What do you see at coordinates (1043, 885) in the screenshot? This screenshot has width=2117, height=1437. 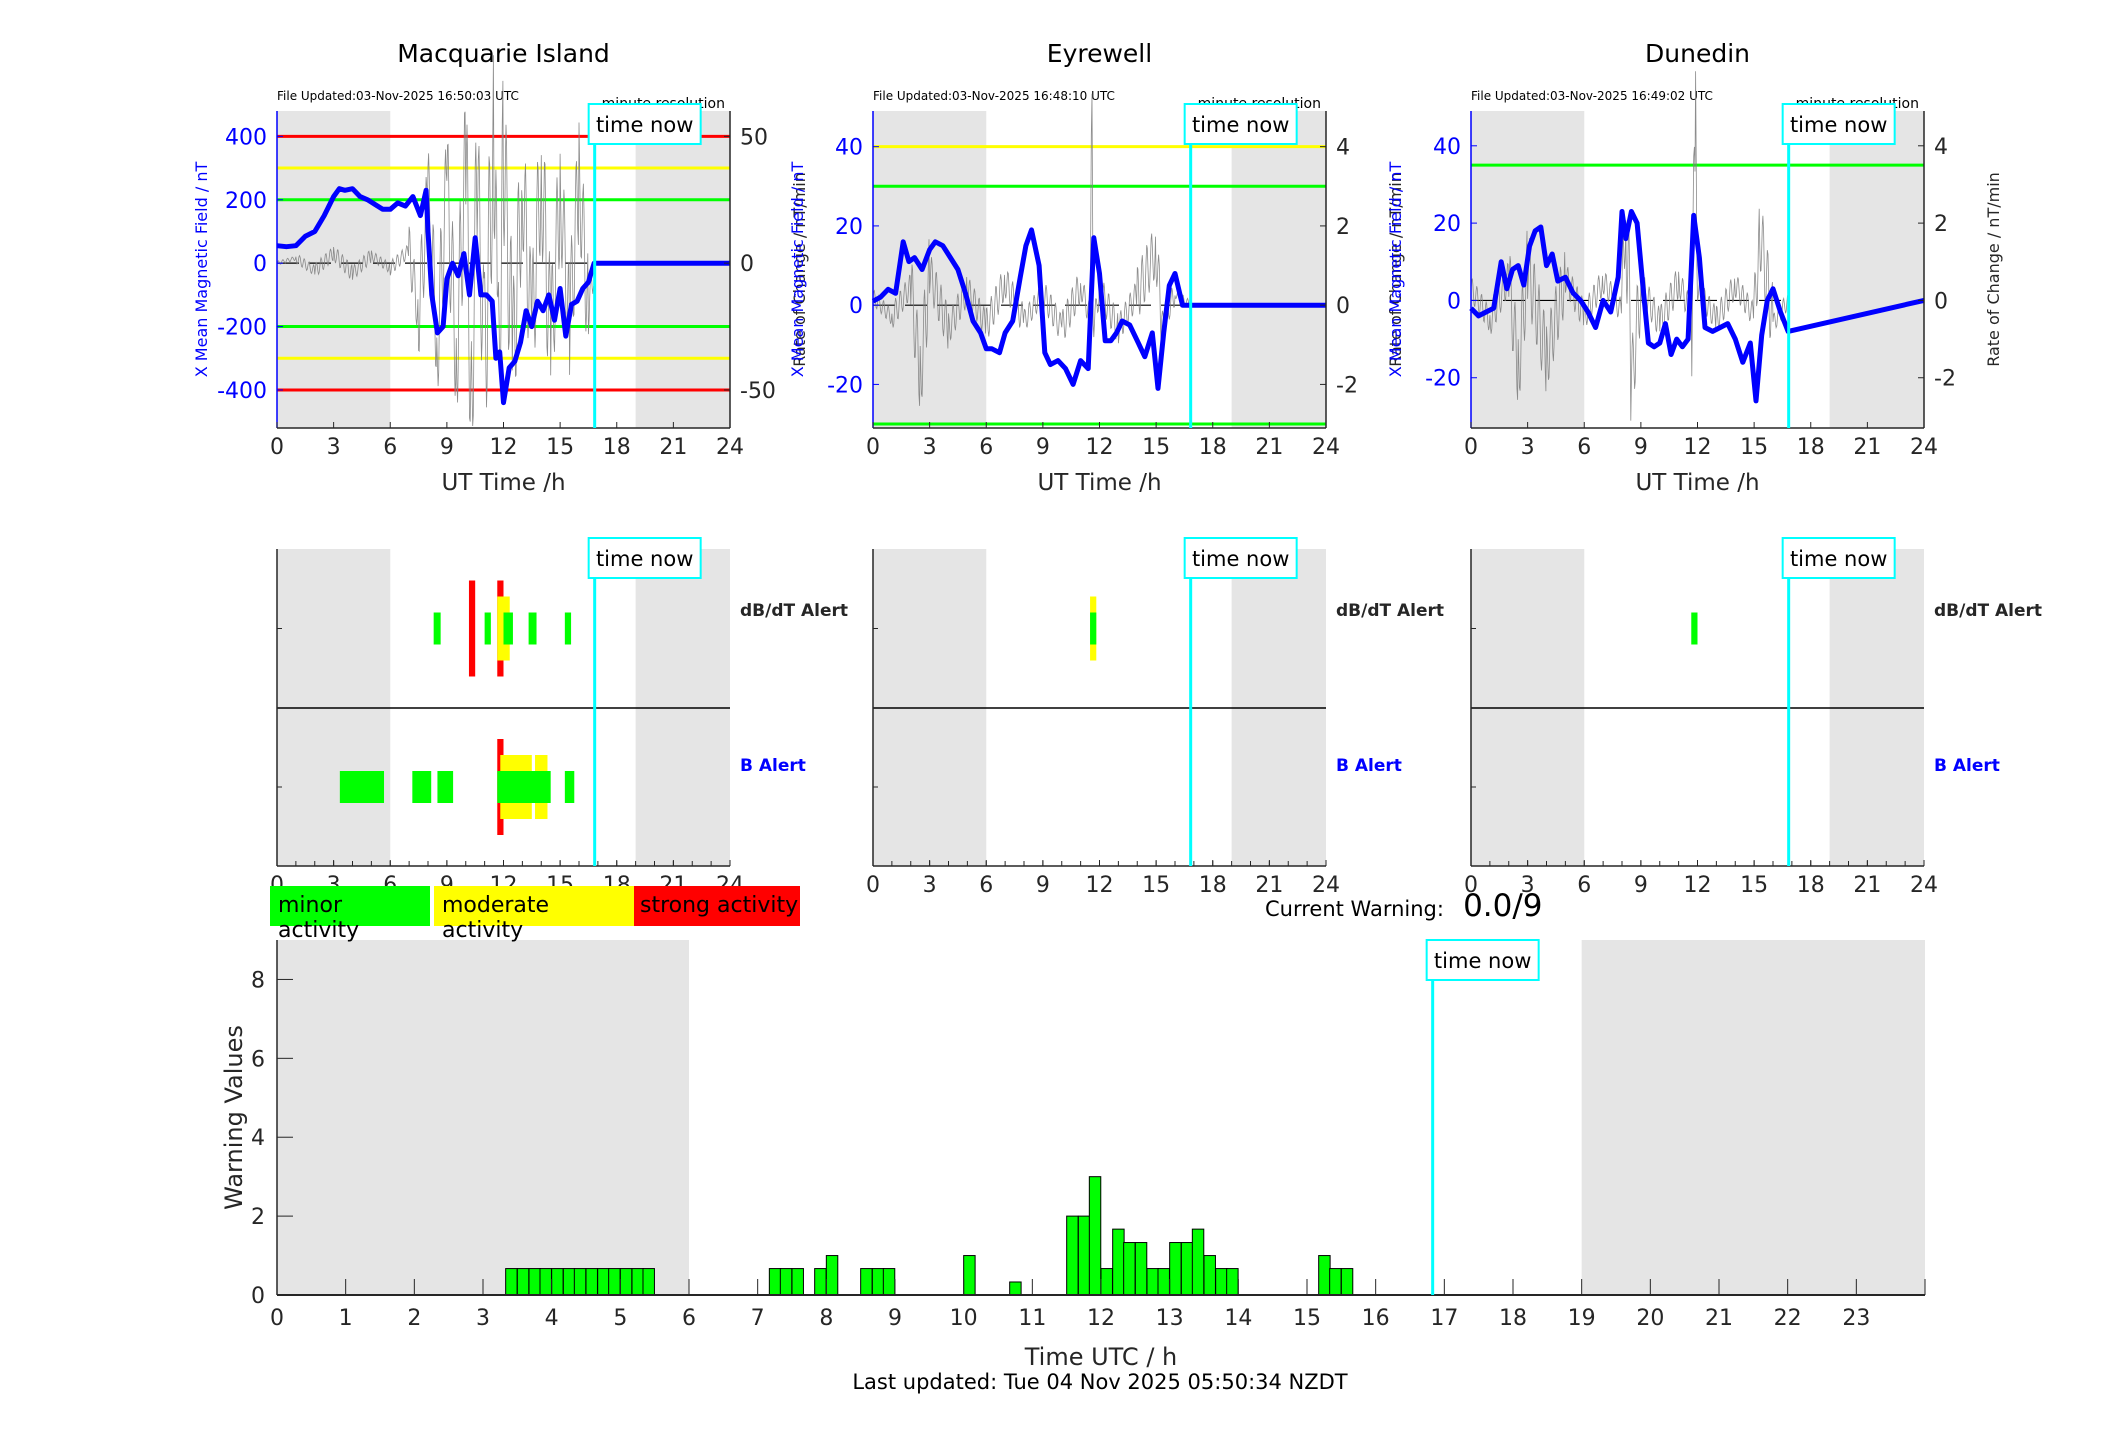 I see `eyrewell-alerts-x-tick-label: 9` at bounding box center [1043, 885].